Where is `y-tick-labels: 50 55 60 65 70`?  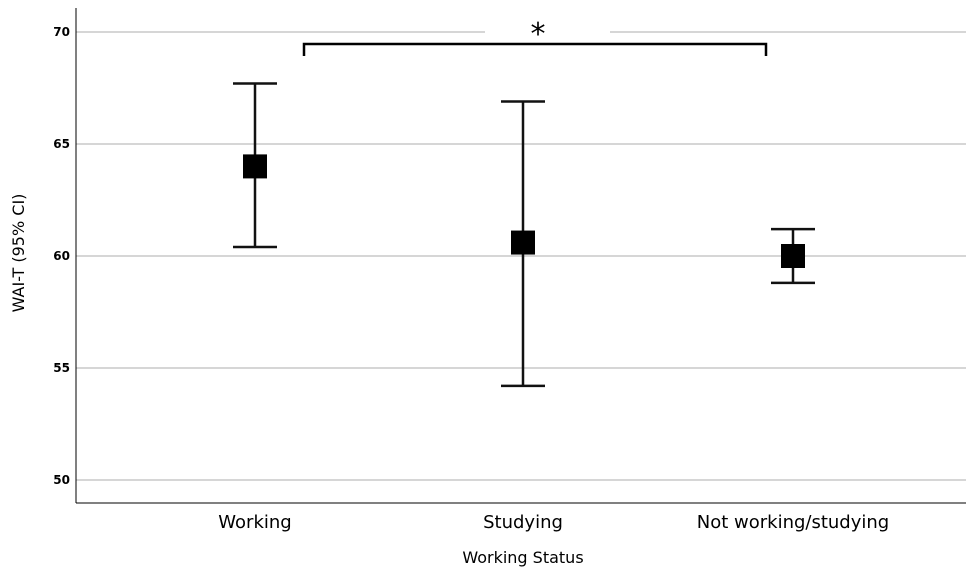 y-tick-labels: 50 55 60 65 70 is located at coordinates (61, 256).